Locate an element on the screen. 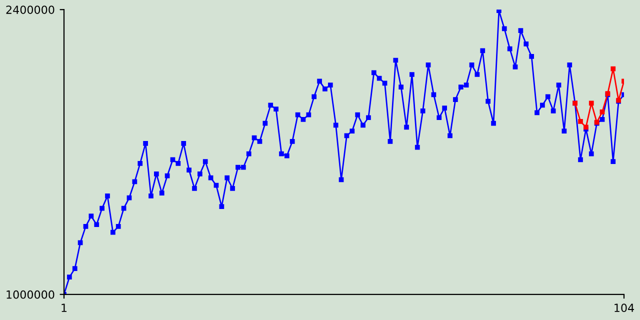  y-tick-label: 2400000 is located at coordinates (30, 10).